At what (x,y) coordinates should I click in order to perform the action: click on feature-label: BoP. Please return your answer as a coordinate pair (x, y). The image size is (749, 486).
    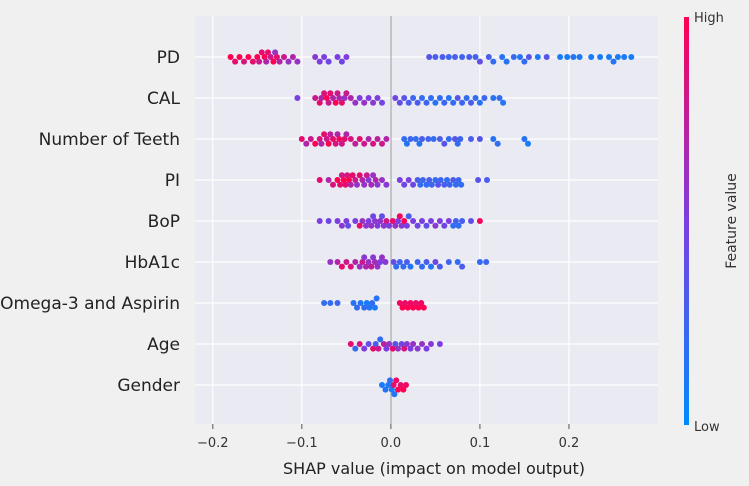
    Looking at the image, I should click on (164, 222).